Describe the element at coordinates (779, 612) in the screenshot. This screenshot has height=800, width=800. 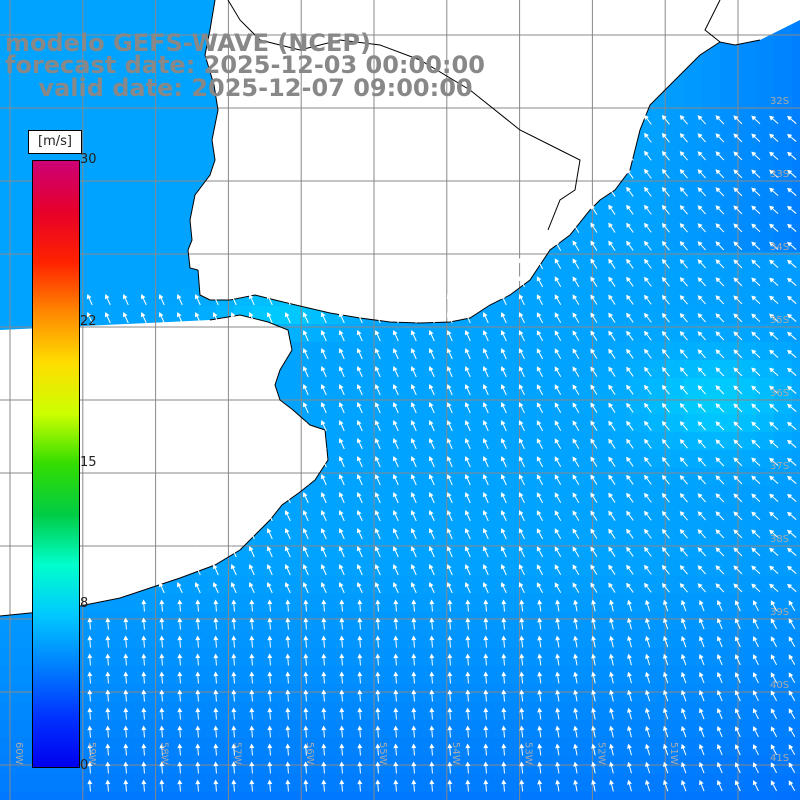
I see `lat-label: 39S` at that location.